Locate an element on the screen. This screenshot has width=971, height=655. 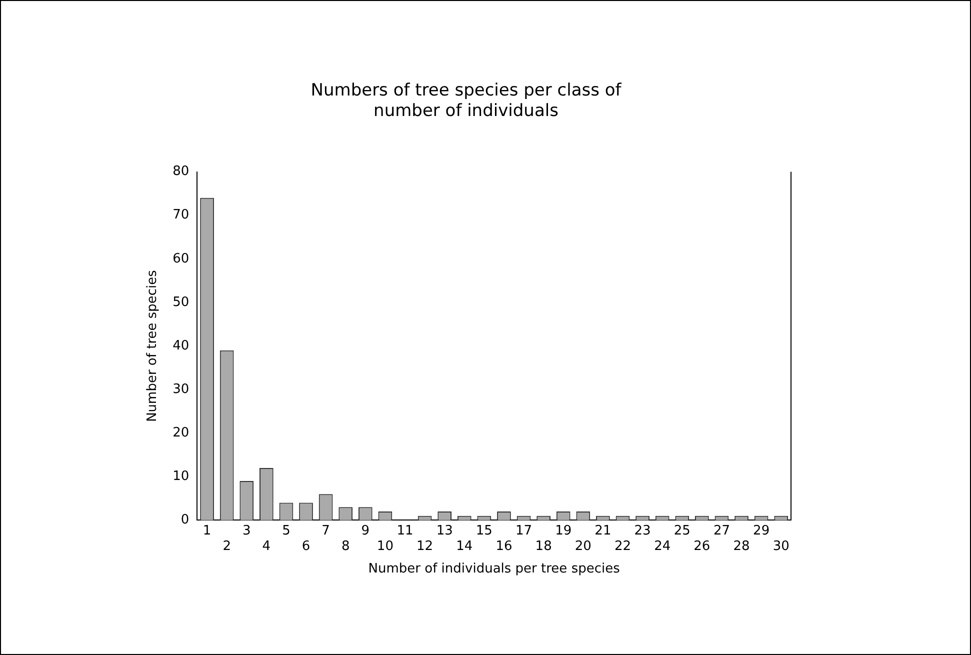
y-tick-label: 0 is located at coordinates (185, 520).